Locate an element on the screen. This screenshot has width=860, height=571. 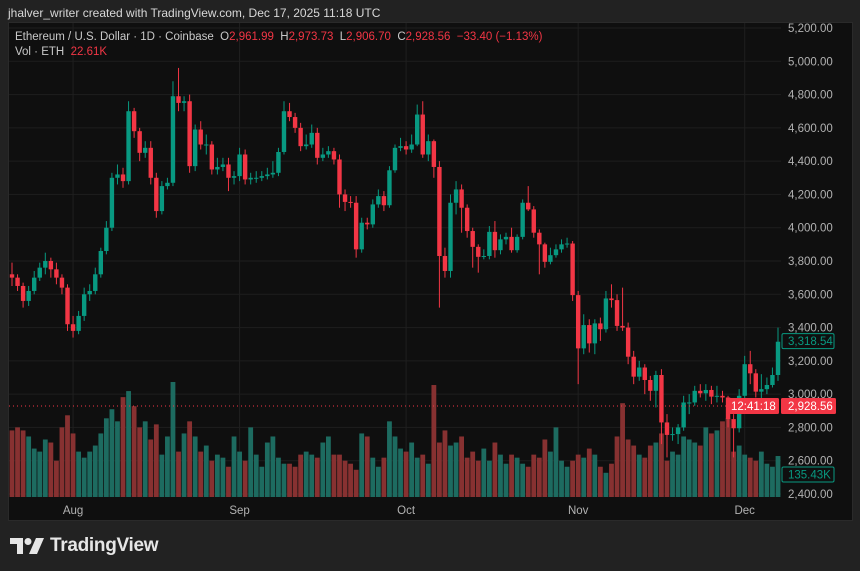
y-tick-label: 2,600.00 is located at coordinates (810, 462).